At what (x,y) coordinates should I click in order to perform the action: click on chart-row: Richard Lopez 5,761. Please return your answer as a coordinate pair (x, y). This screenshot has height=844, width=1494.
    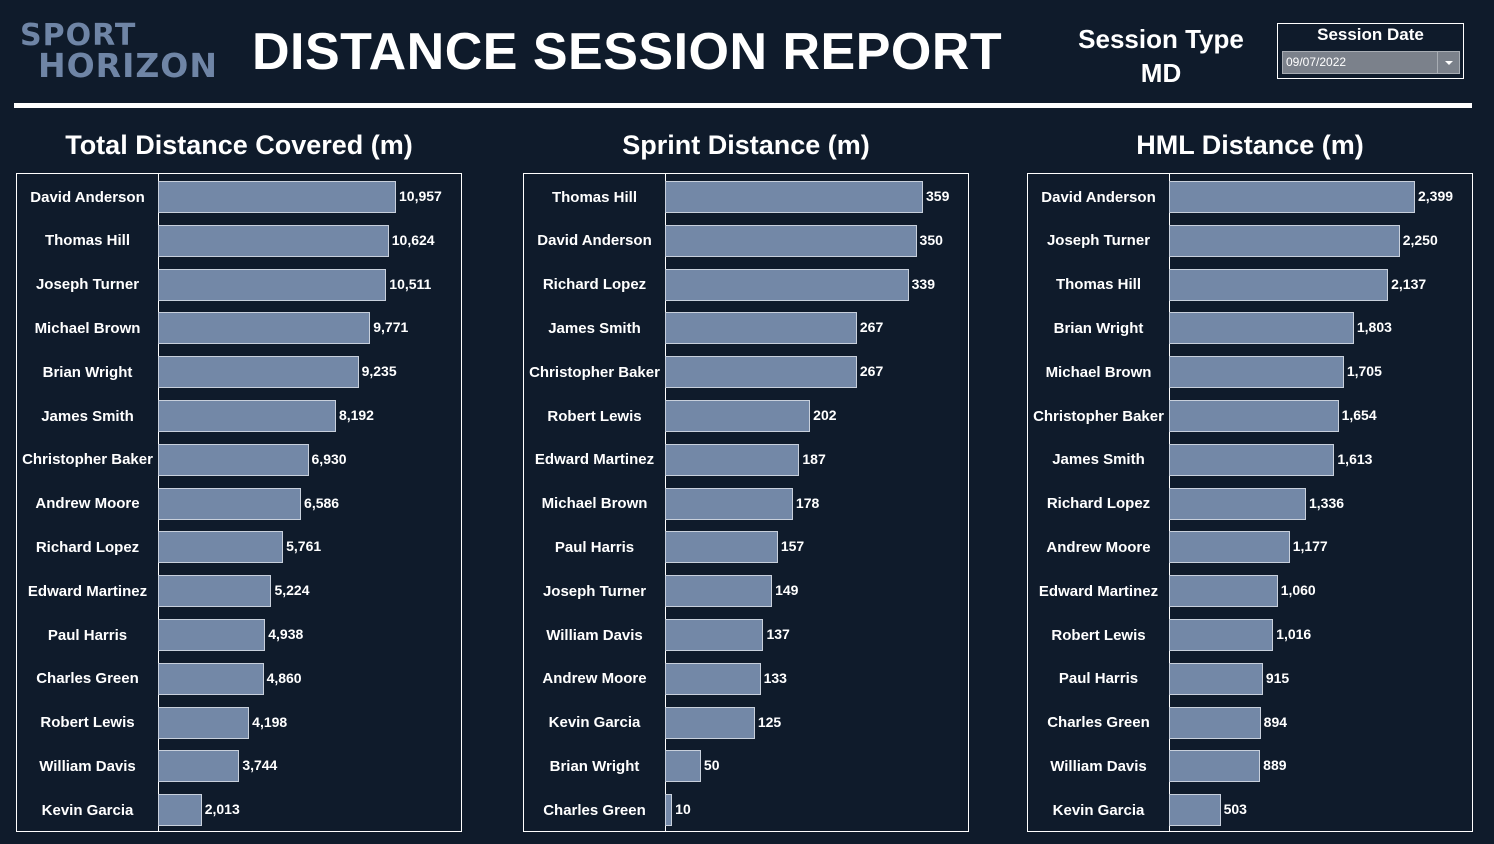
    Looking at the image, I should click on (239, 547).